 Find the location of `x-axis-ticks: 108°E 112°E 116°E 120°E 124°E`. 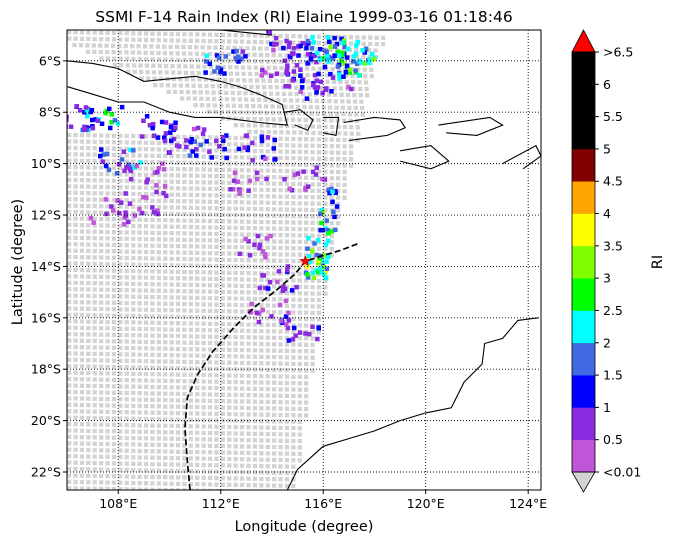

x-axis-ticks: 108°E 112°E 116°E 120°E 124°E is located at coordinates (323, 500).